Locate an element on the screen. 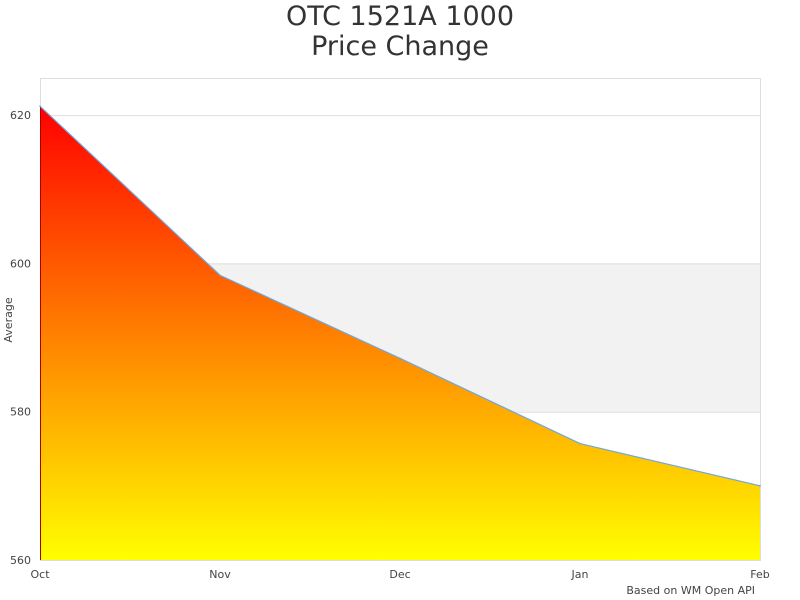 The image size is (800, 600). chart-title-line1: OTC 1521A 1000 is located at coordinates (400, 16).